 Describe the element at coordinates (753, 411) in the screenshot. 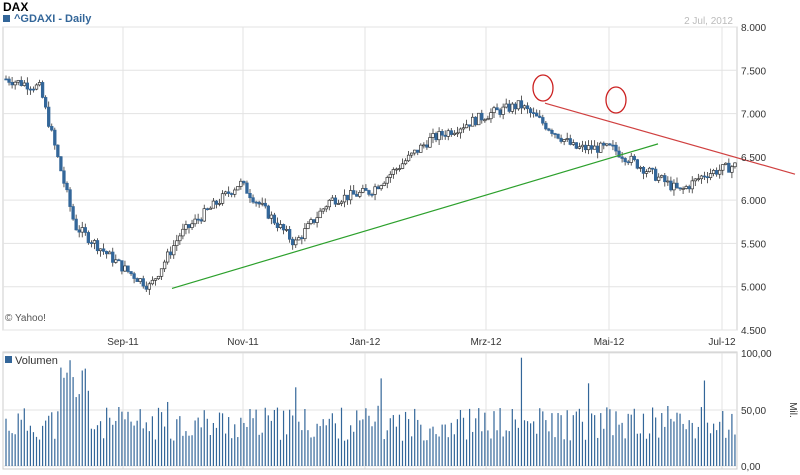

I see `volume-tick-label: 50,00` at that location.